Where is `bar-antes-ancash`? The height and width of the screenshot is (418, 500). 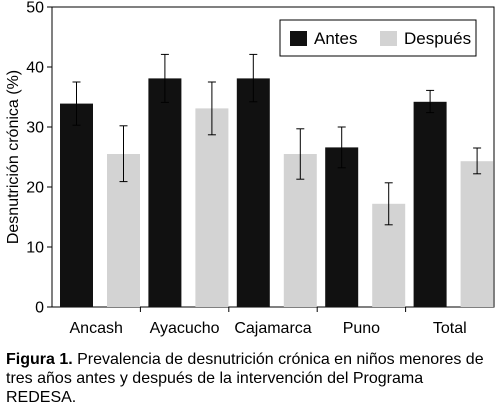
bar-antes-ancash is located at coordinates (76, 205).